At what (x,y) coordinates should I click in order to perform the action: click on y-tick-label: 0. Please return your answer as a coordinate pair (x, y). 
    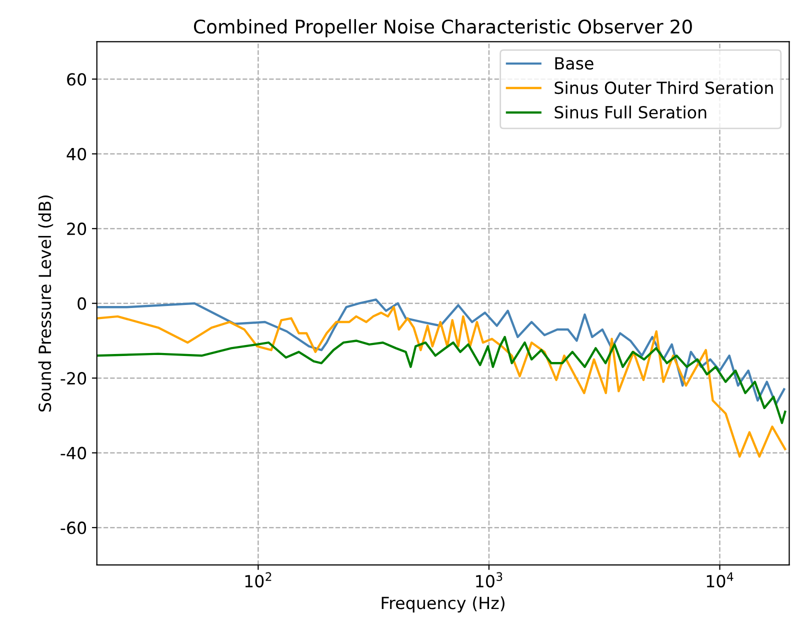
    Looking at the image, I should click on (82, 303).